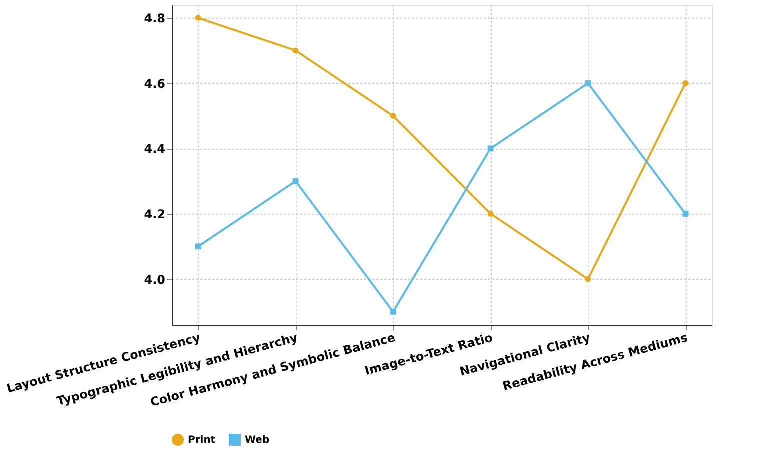 This screenshot has width=772, height=470. I want to click on legend-label: Web, so click(257, 440).